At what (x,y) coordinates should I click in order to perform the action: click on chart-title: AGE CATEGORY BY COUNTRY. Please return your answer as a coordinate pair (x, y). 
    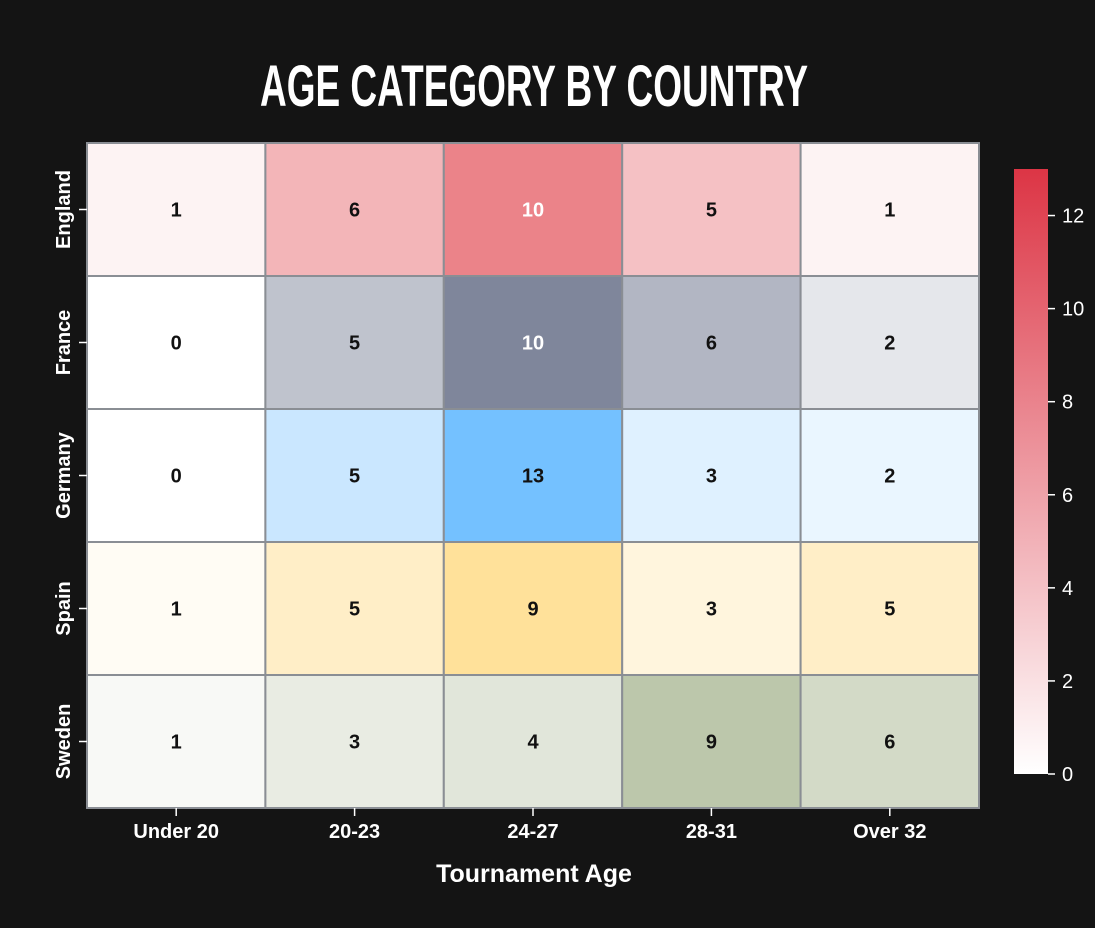
    Looking at the image, I should click on (534, 86).